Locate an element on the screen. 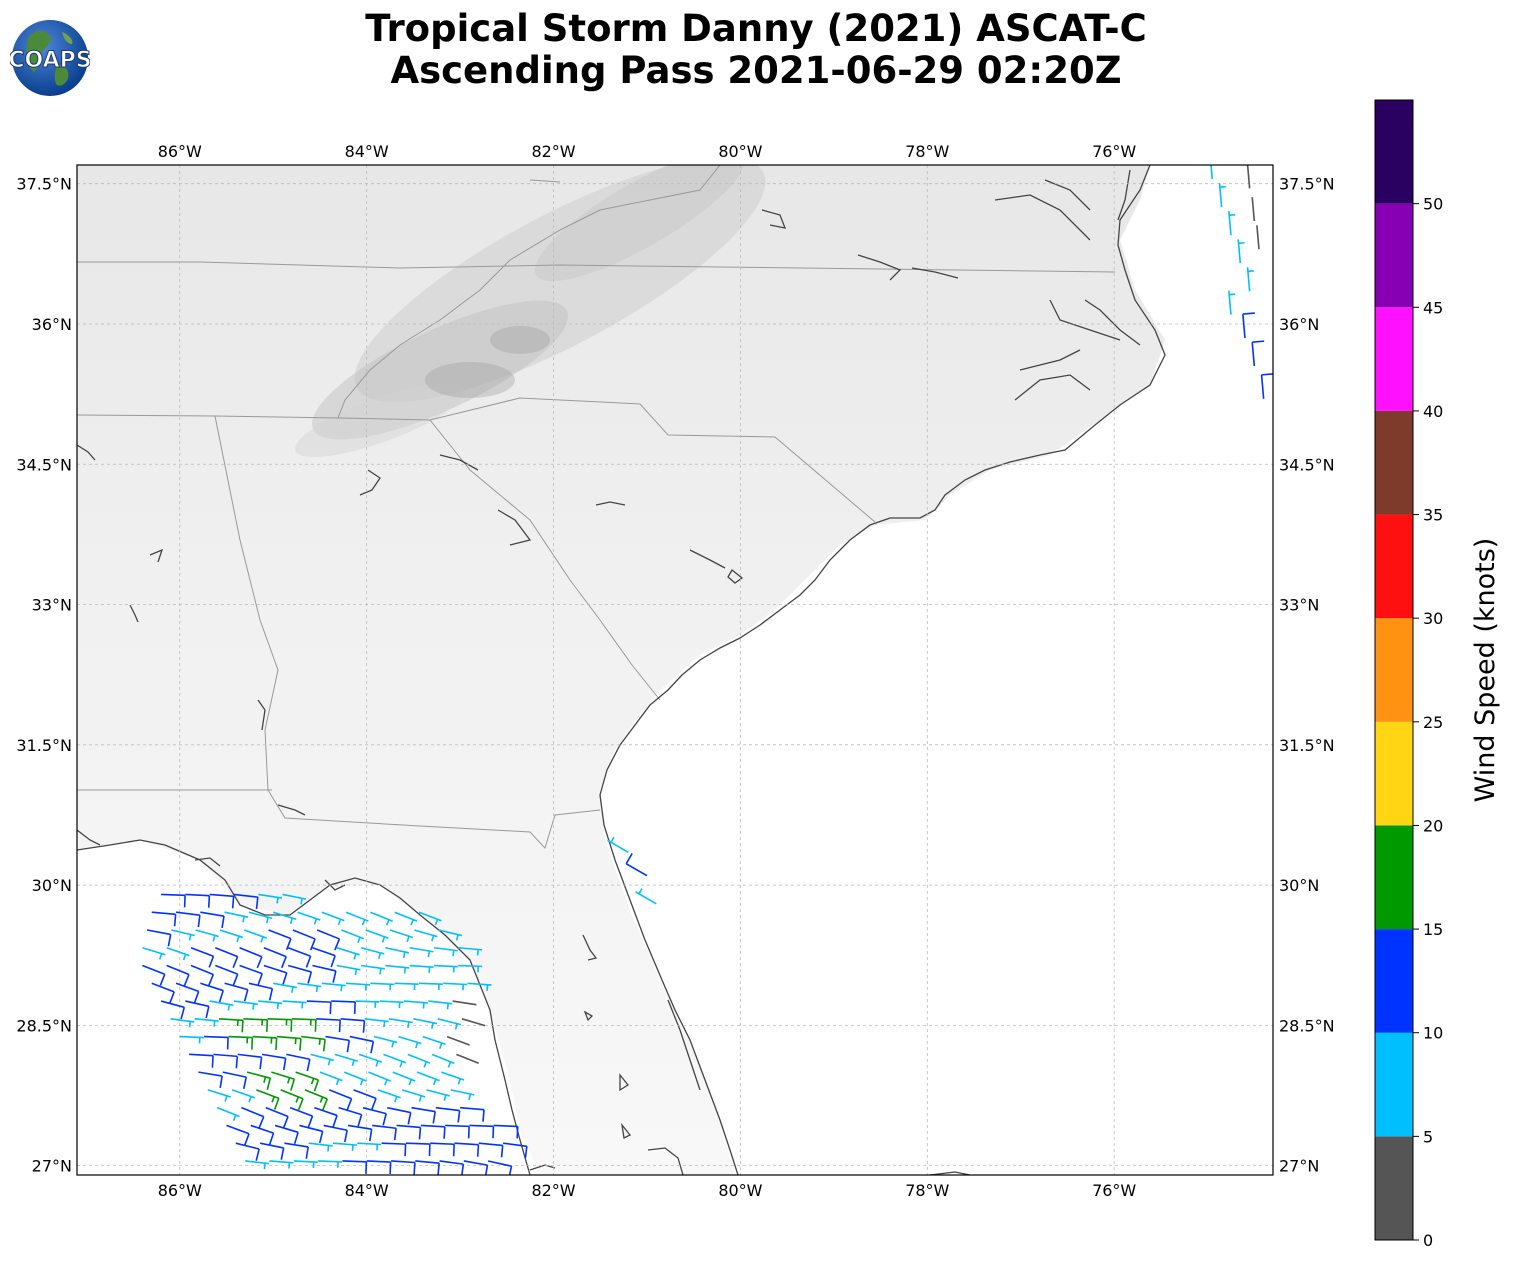 This screenshot has height=1264, width=1513. lon-tick-bottom-5: 76°W is located at coordinates (1114, 1190).